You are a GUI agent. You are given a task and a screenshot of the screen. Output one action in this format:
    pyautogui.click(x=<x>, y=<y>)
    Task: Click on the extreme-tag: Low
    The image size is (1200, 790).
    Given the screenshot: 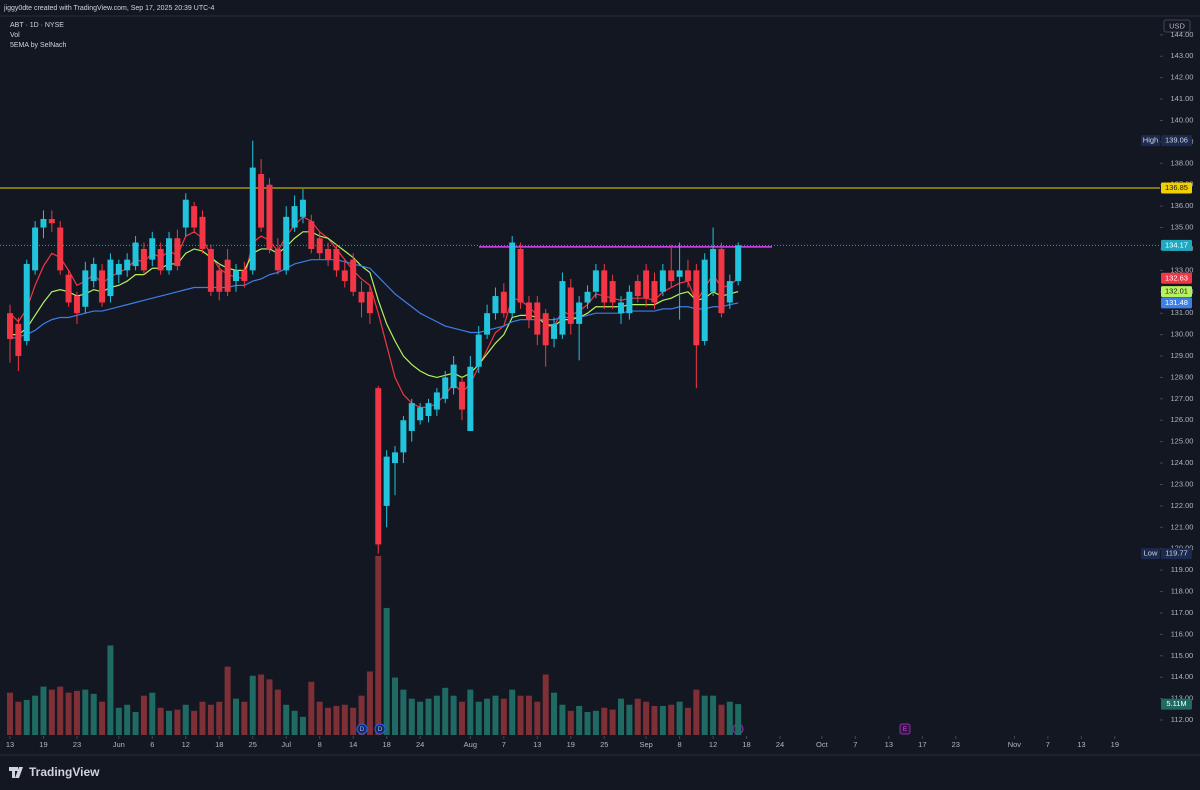 What is the action you would take?
    pyautogui.click(x=1151, y=553)
    